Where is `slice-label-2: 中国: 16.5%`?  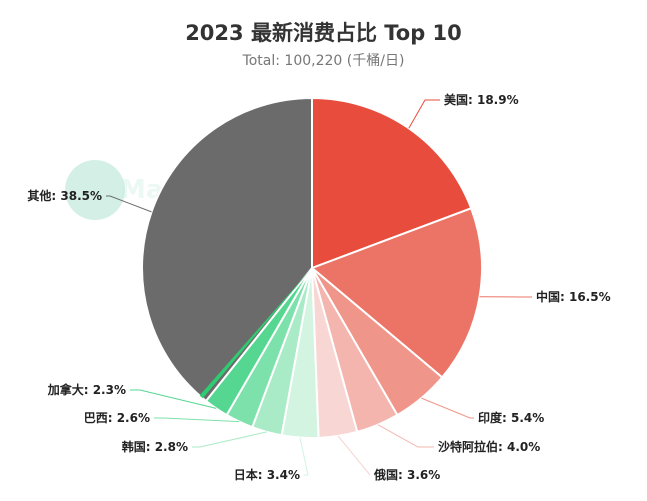 slice-label-2: 中国: 16.5% is located at coordinates (573, 296).